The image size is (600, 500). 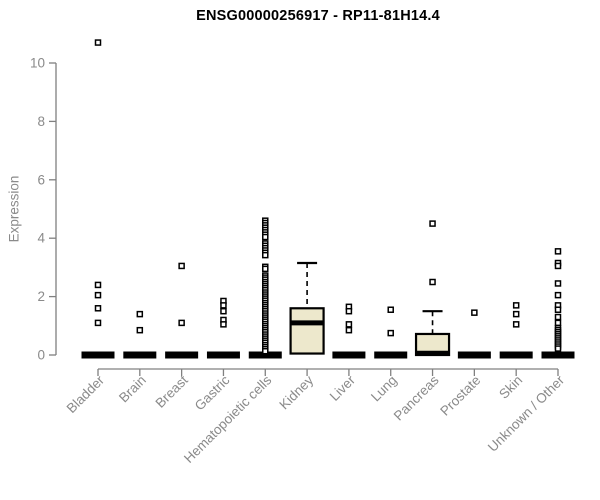 What do you see at coordinates (510, 387) in the screenshot?
I see `x-tick-label: Skin` at bounding box center [510, 387].